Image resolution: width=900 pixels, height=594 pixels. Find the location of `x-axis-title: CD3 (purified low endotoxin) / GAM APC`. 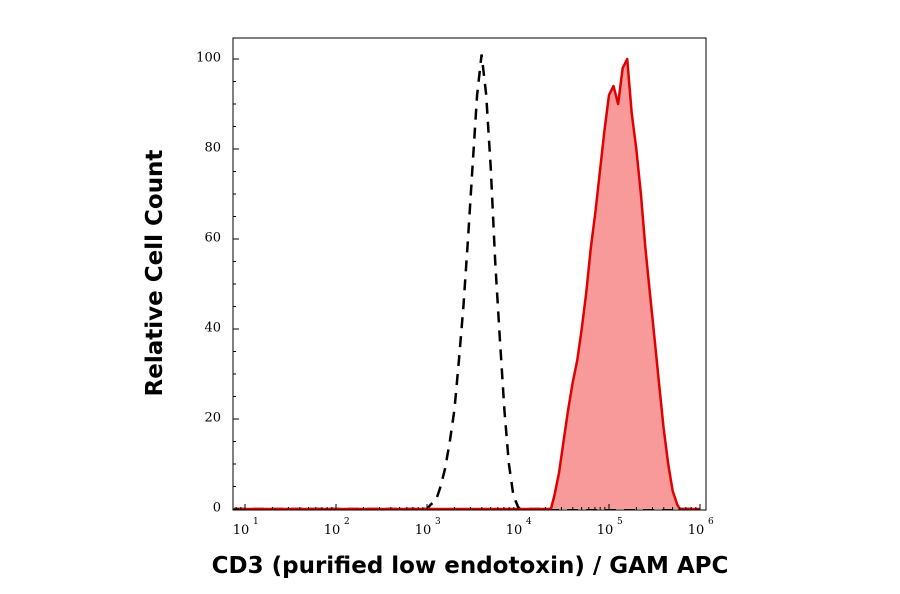

x-axis-title: CD3 (purified low endotoxin) / GAM APC is located at coordinates (470, 566).